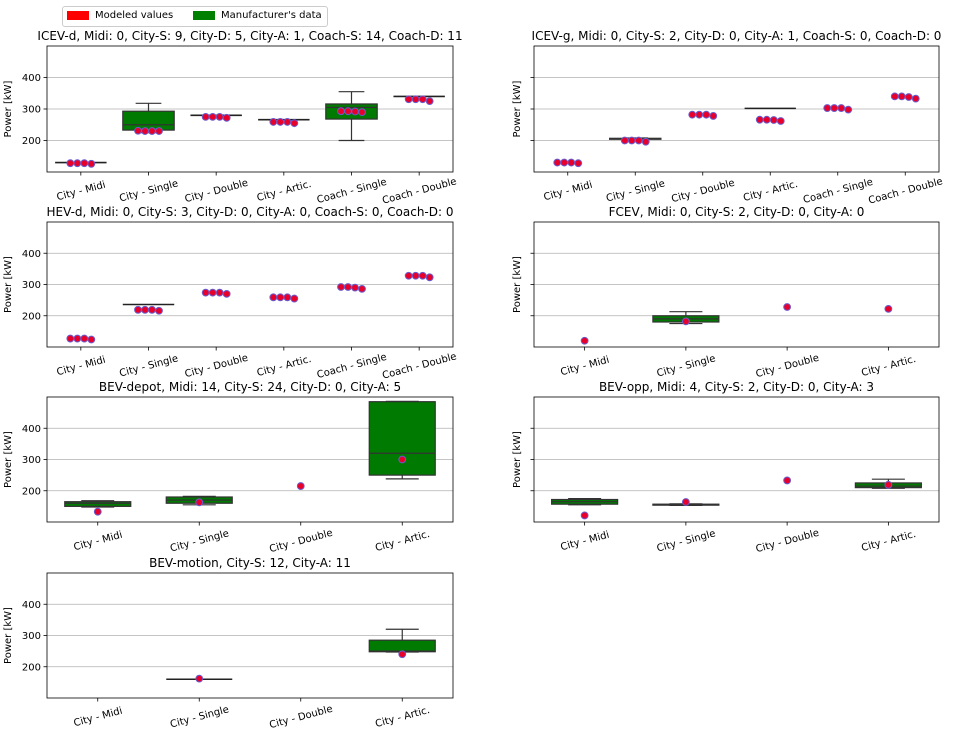 Image resolution: width=959 pixels, height=739 pixels. What do you see at coordinates (585, 501) in the screenshot?
I see `box-city-midi` at bounding box center [585, 501].